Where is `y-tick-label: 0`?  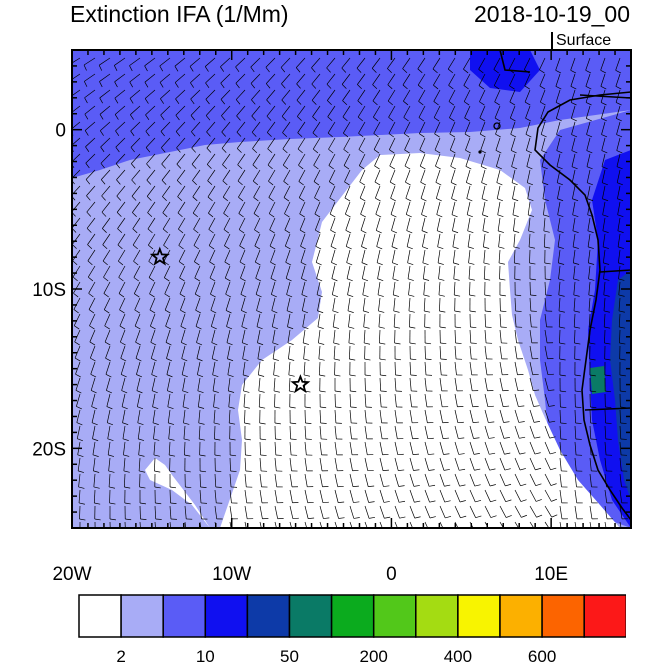
y-tick-label: 0 is located at coordinates (60, 131).